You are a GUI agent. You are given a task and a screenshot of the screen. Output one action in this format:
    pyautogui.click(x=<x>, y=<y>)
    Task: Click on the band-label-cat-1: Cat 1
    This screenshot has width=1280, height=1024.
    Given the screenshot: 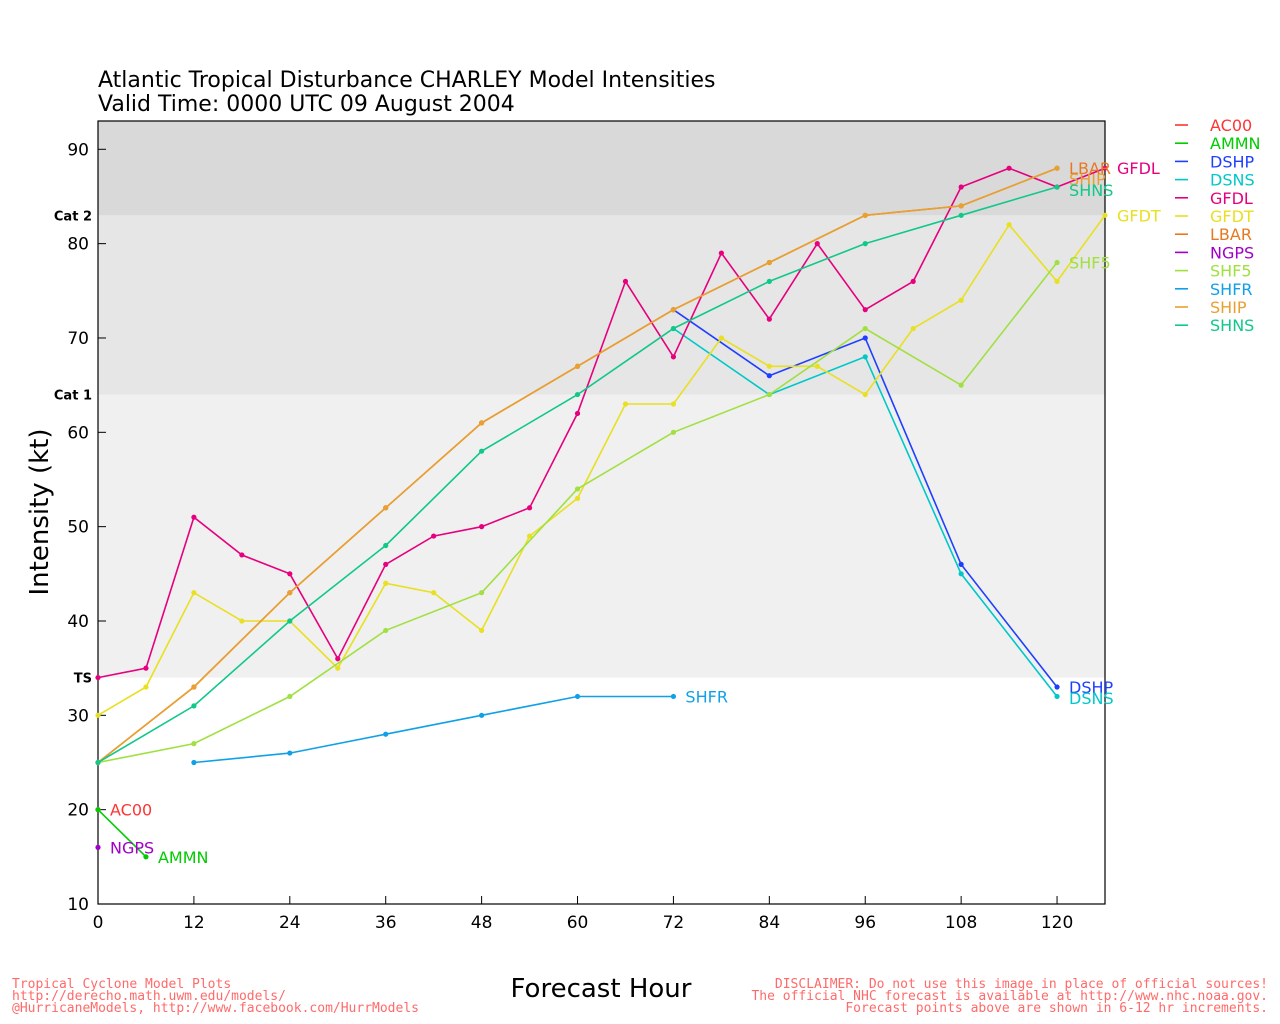 What is the action you would take?
    pyautogui.click(x=73, y=396)
    